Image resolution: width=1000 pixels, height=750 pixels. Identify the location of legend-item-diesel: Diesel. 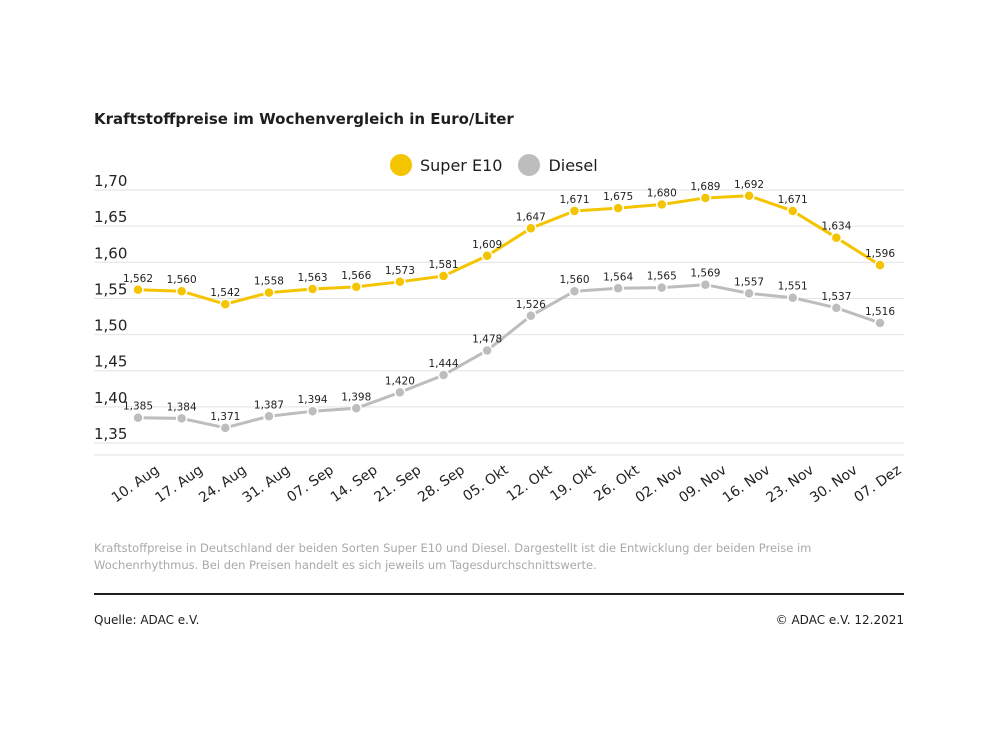
(558, 165).